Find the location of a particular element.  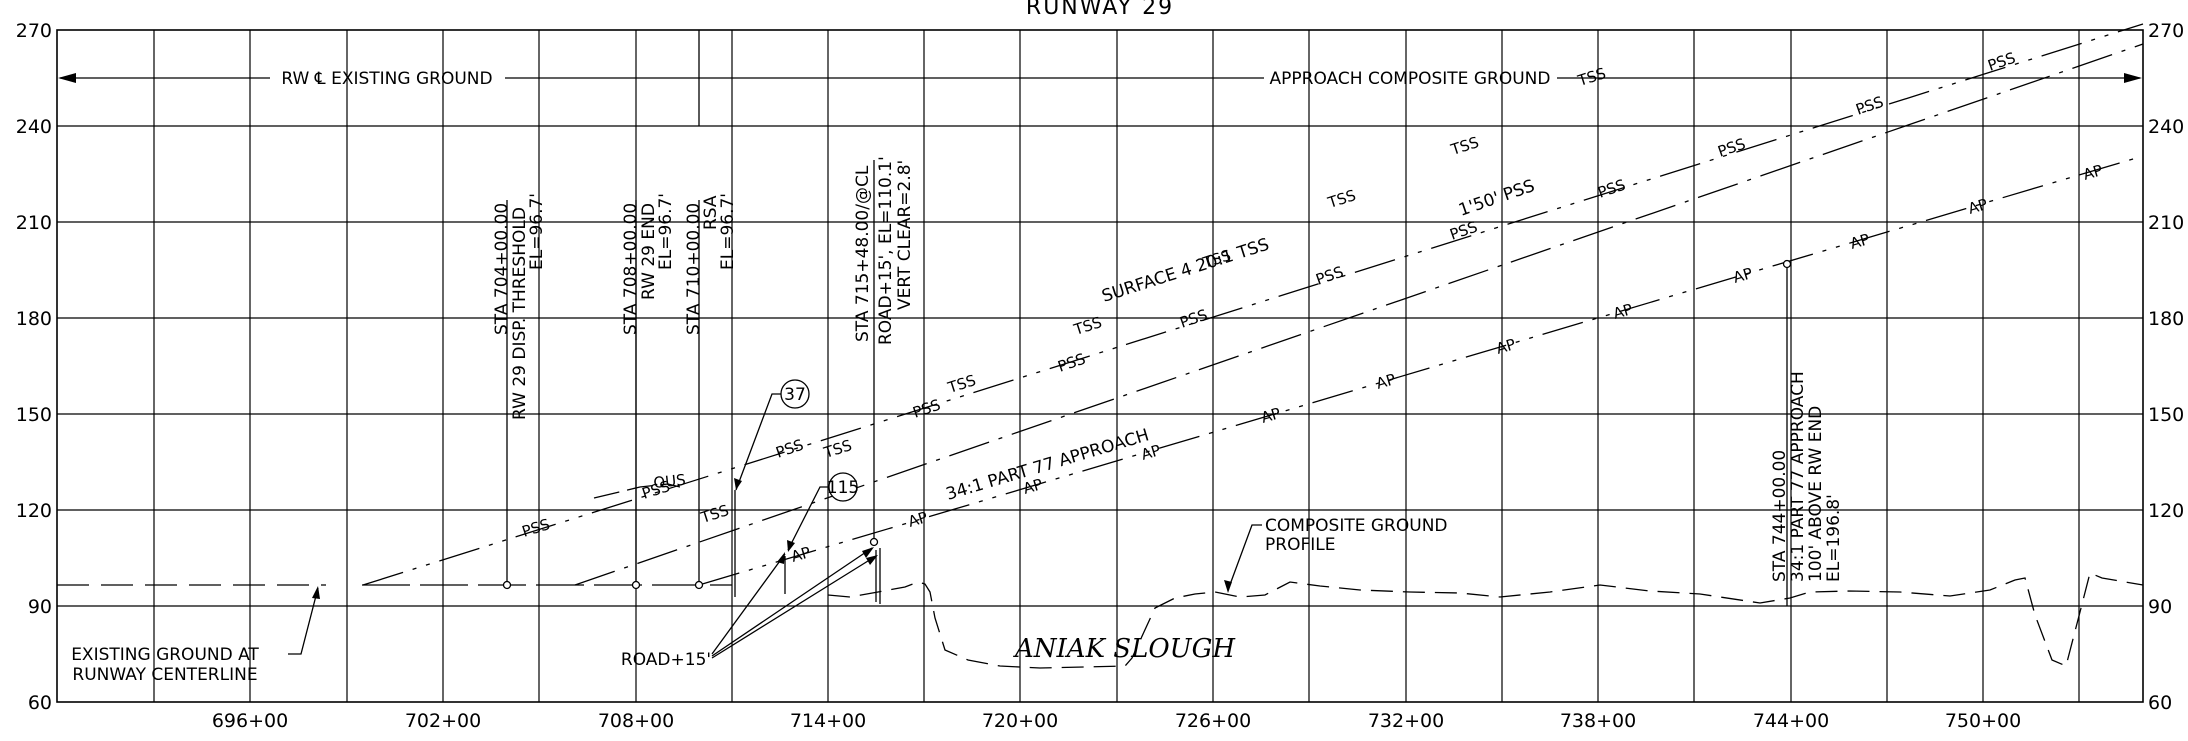

y-tick-left-150: 150 is located at coordinates (34, 415).